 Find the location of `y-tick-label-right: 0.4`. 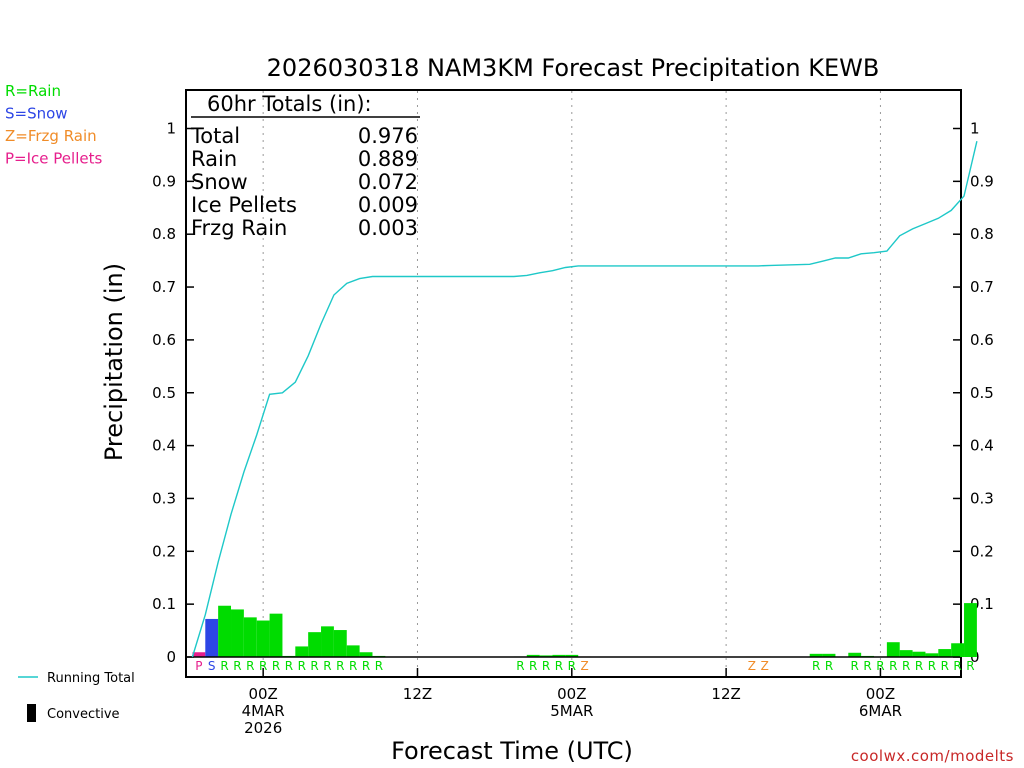

y-tick-label-right: 0.4 is located at coordinates (982, 446).